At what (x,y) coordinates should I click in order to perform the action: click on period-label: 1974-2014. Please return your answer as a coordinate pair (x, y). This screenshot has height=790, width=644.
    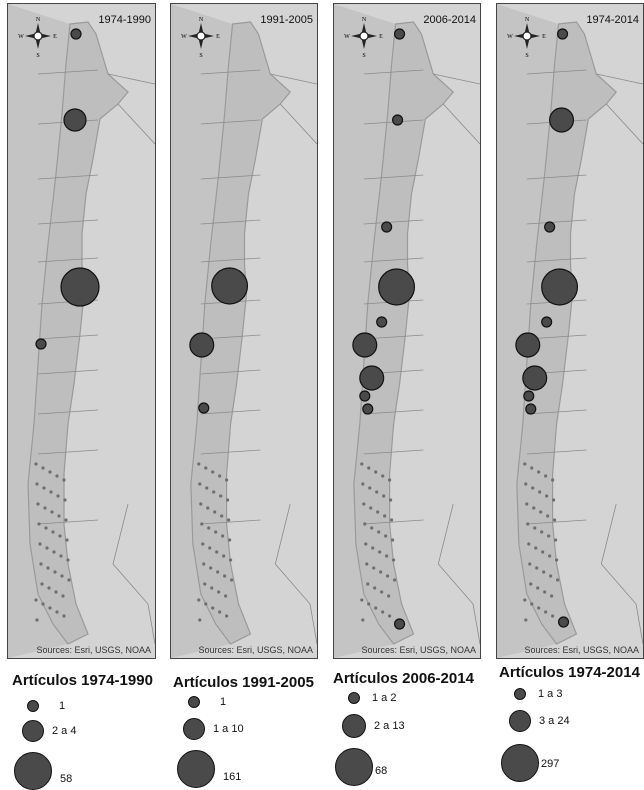
    Looking at the image, I should click on (612, 20).